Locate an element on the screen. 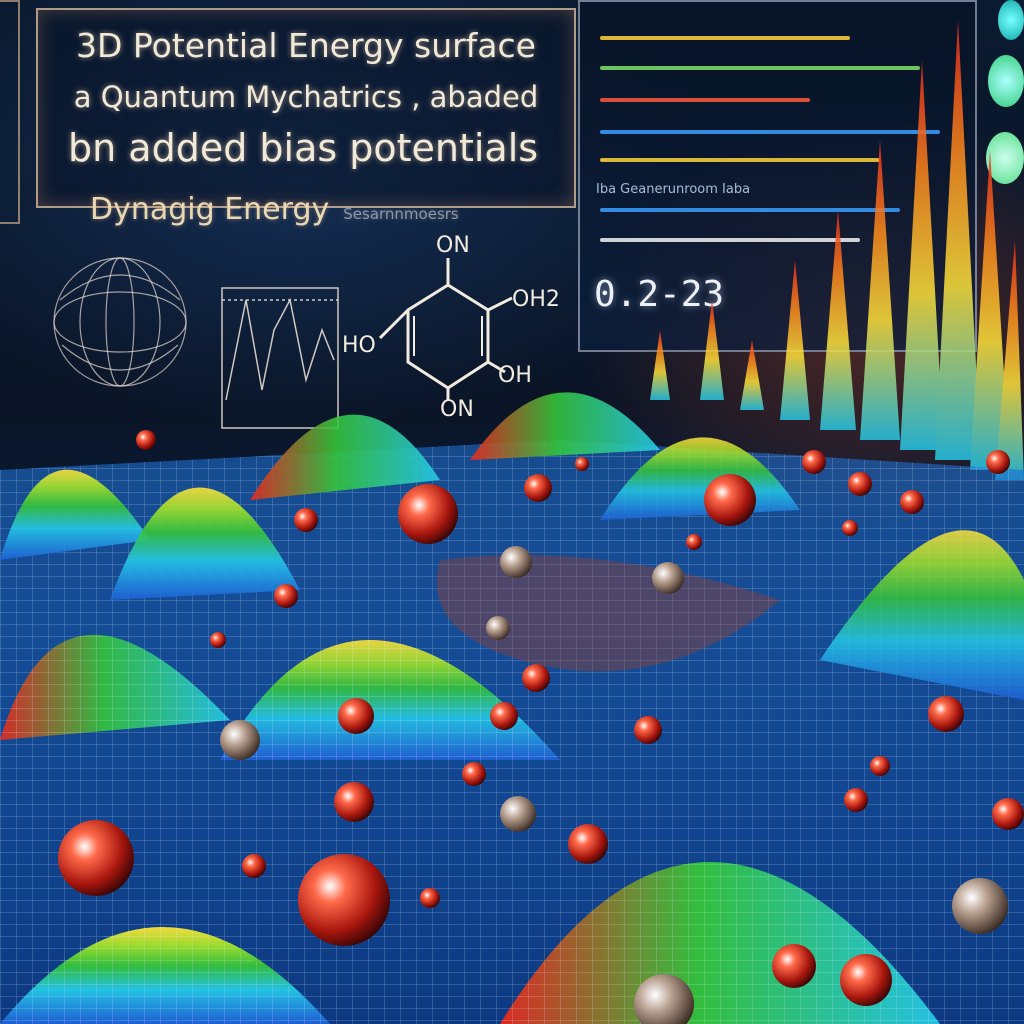 This screenshot has width=1024, height=1024. mol-label-bottom: ON is located at coordinates (457, 409).